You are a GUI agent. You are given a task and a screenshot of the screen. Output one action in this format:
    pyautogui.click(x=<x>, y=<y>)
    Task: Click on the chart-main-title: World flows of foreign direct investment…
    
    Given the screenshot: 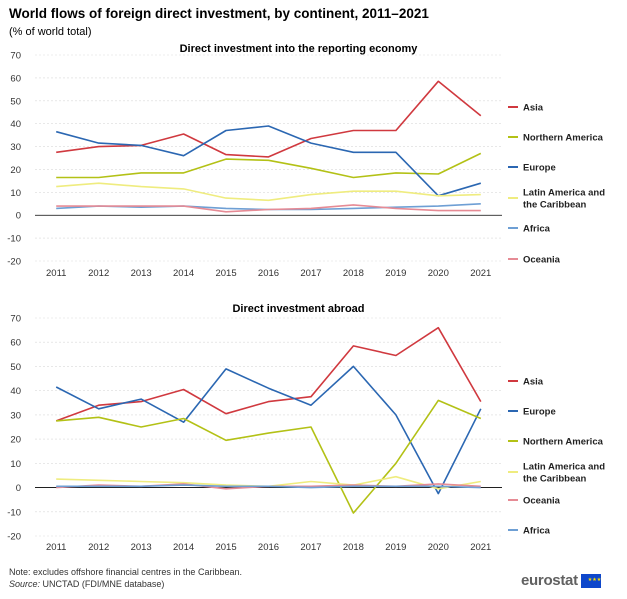 What is the action you would take?
    pyautogui.click(x=219, y=13)
    